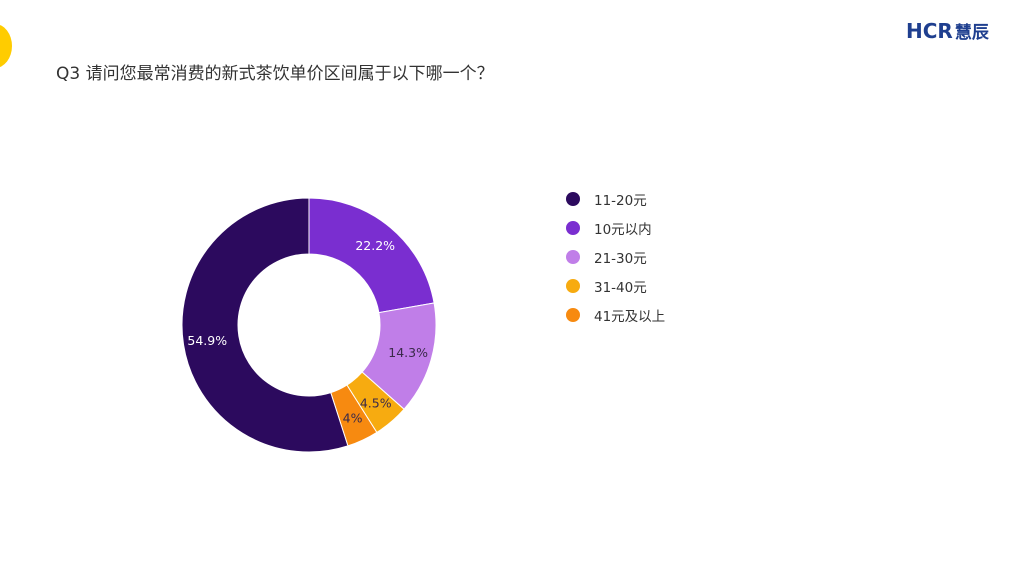 The width and height of the screenshot is (1024, 576). Describe the element at coordinates (376, 402) in the screenshot. I see `slice-data-label: 4.5%` at that location.